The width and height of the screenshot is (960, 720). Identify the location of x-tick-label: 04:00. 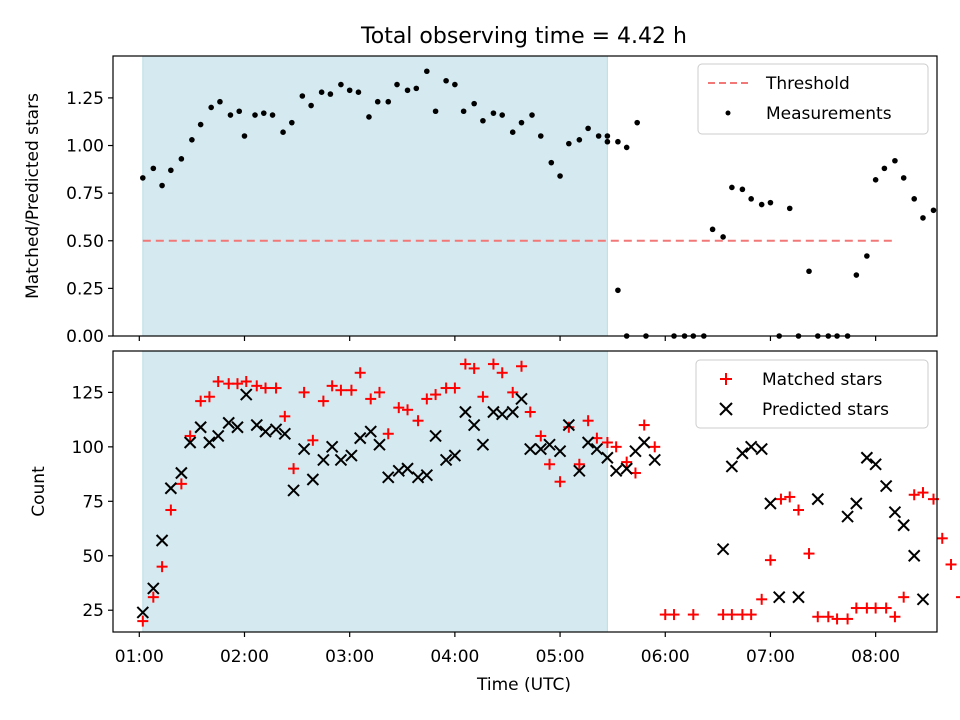
(454, 657).